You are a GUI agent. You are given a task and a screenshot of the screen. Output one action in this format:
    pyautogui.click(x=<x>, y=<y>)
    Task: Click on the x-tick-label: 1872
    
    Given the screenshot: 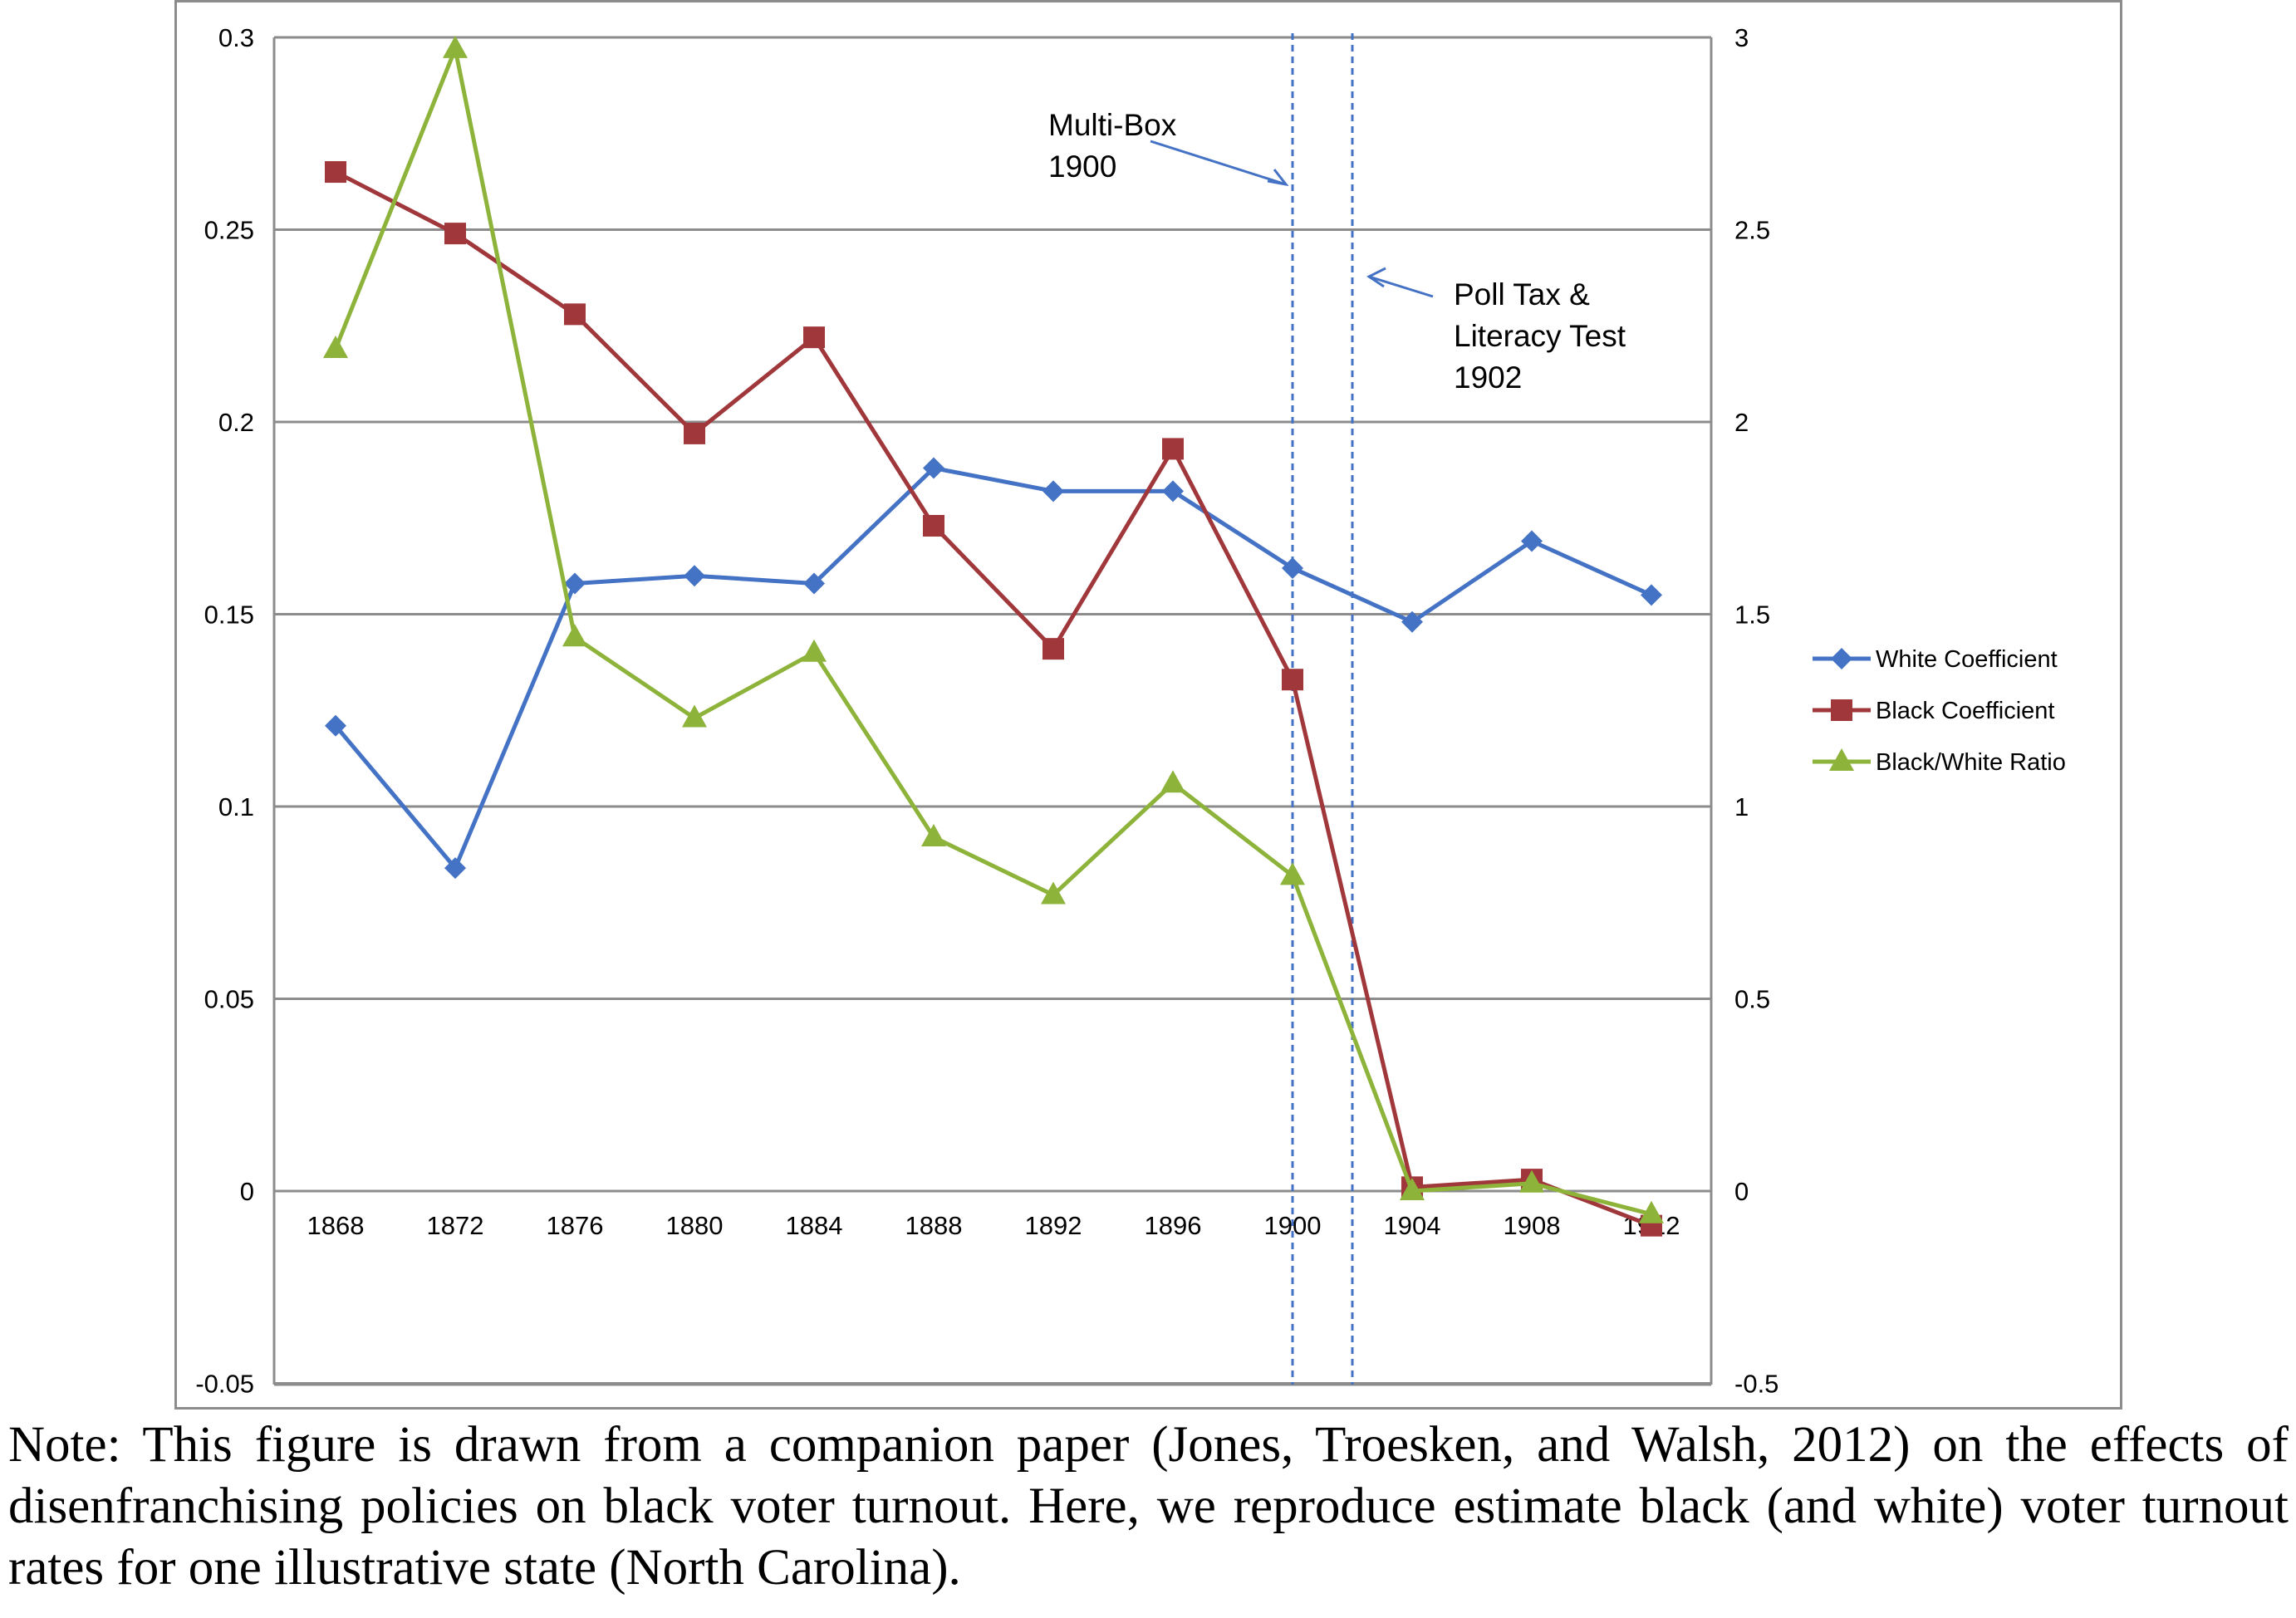 What is the action you would take?
    pyautogui.click(x=455, y=1225)
    